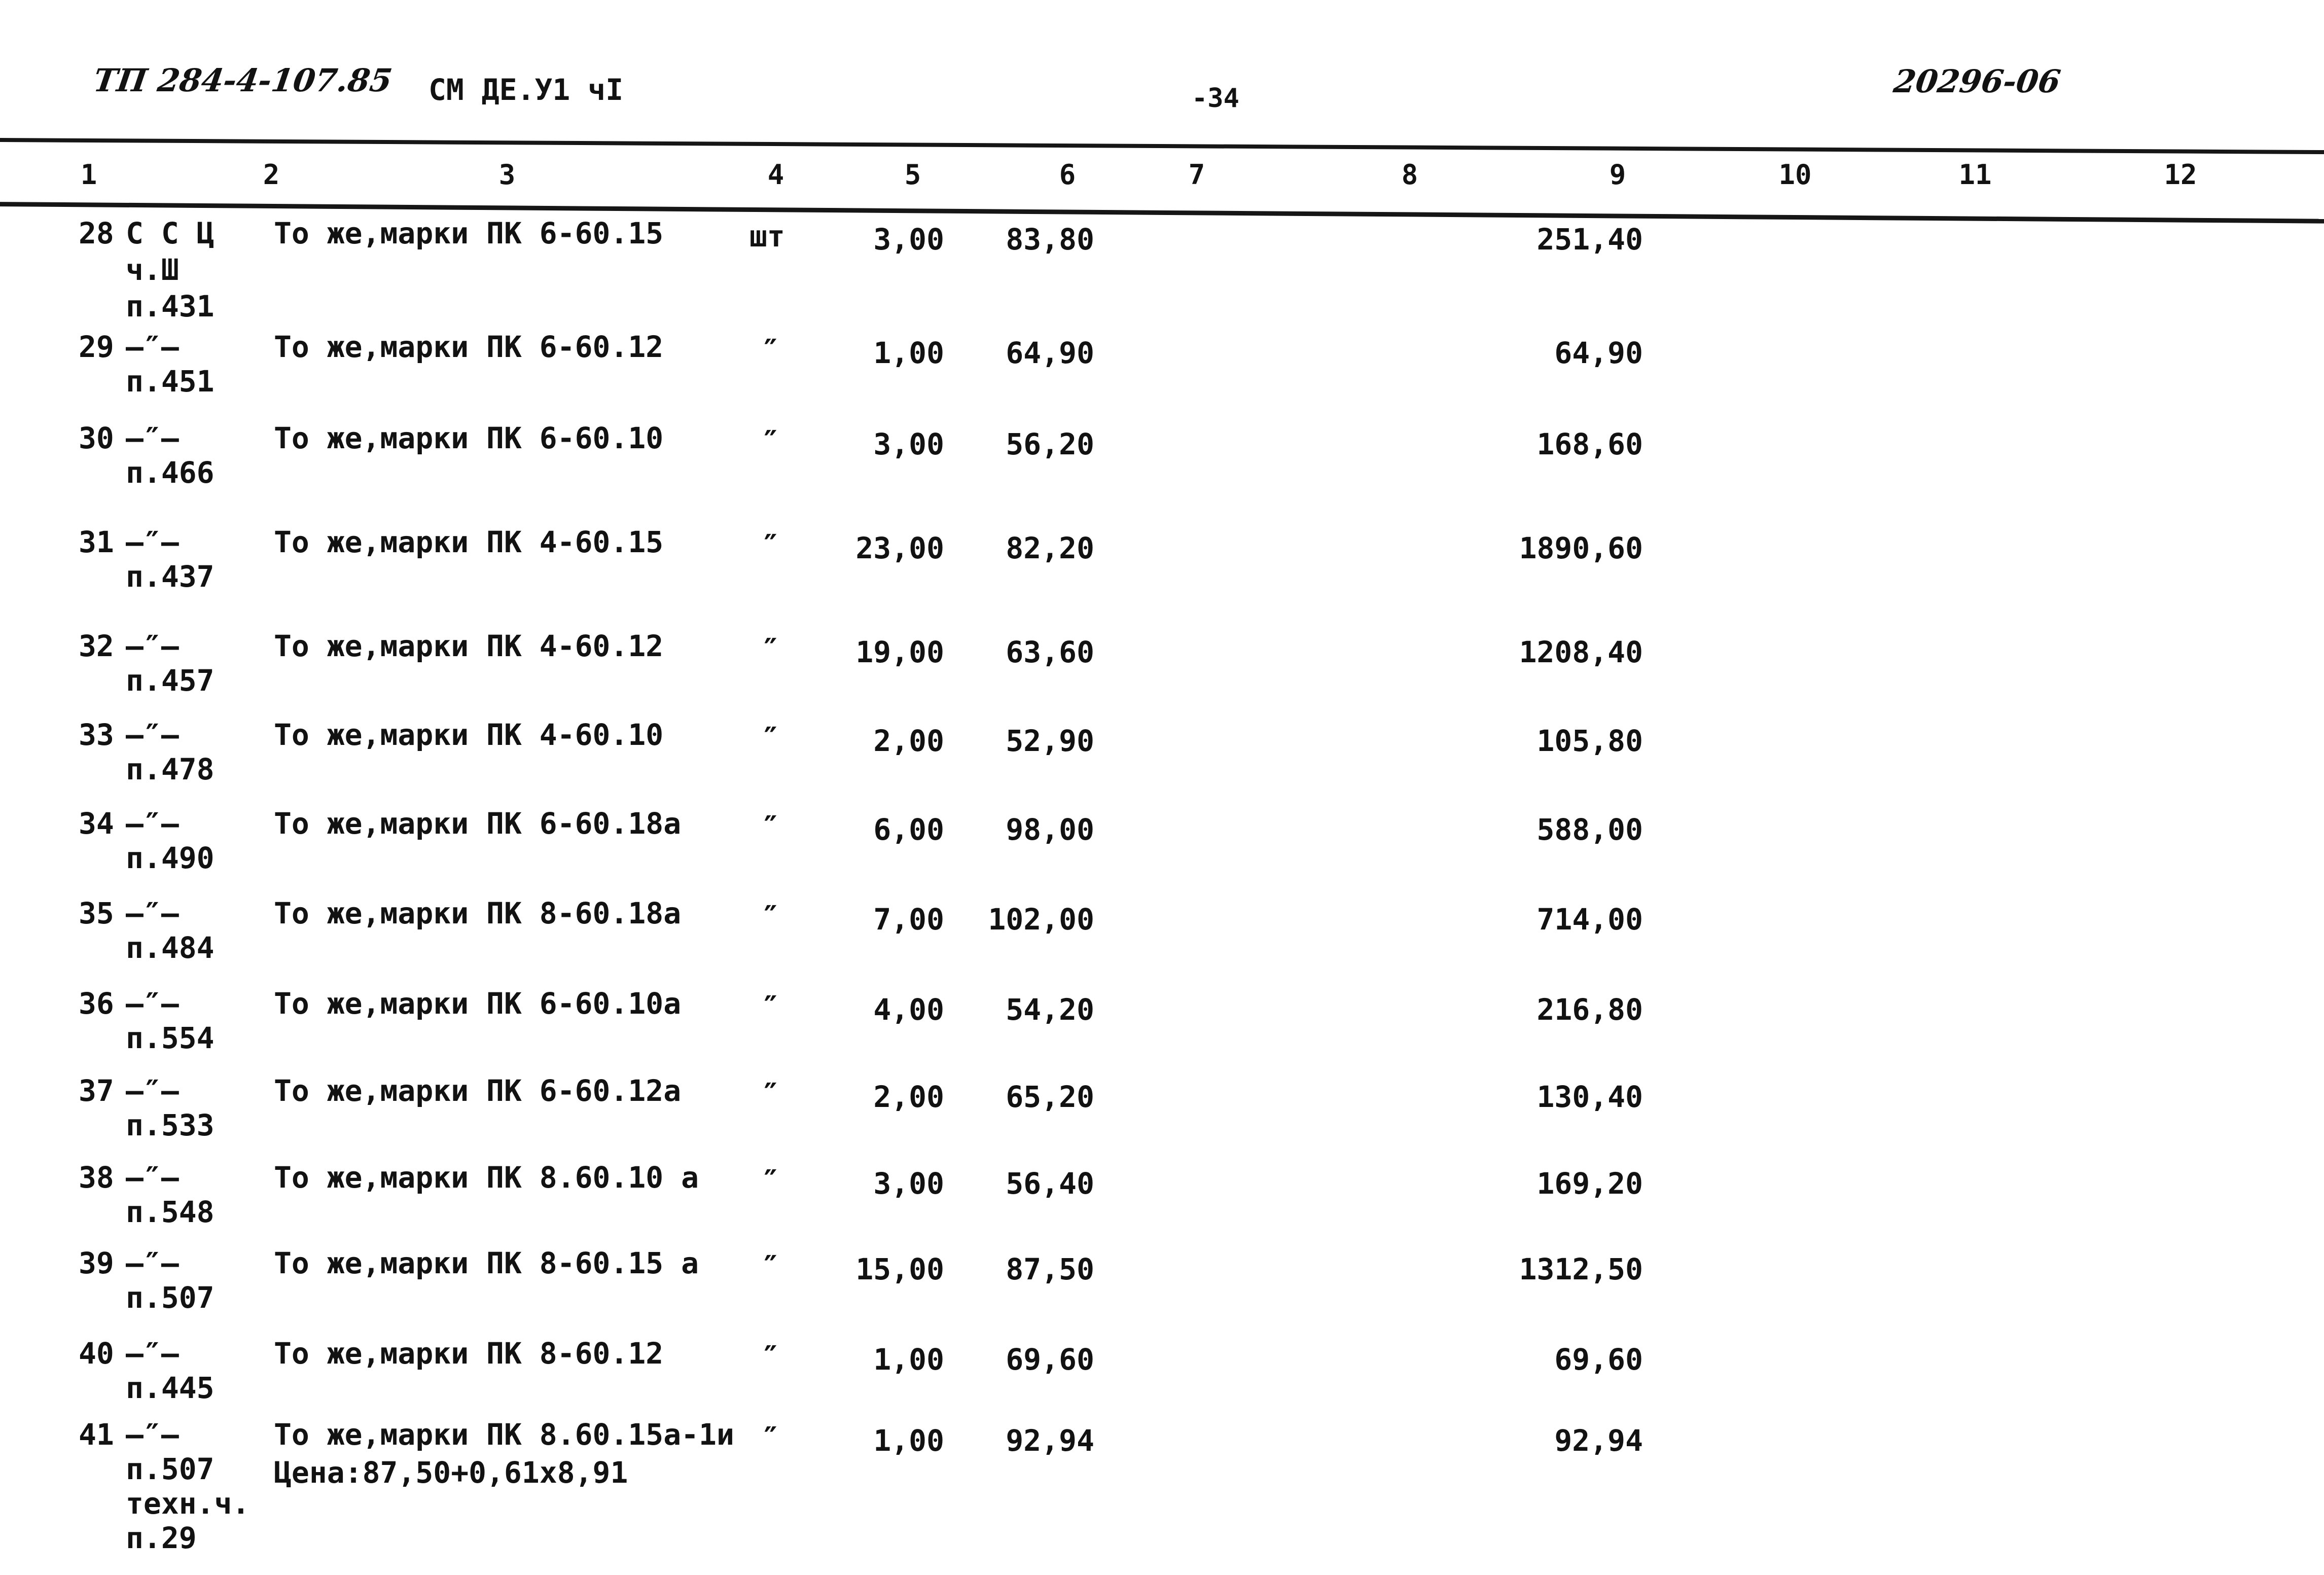  I want to click on row-sum: 1890,60, so click(1581, 548).